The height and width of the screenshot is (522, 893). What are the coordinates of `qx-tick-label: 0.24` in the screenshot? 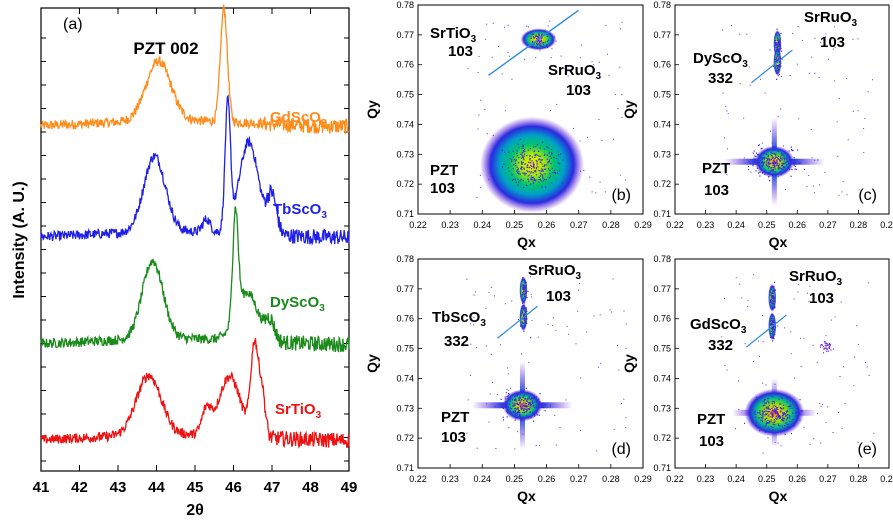 It's located at (736, 479).